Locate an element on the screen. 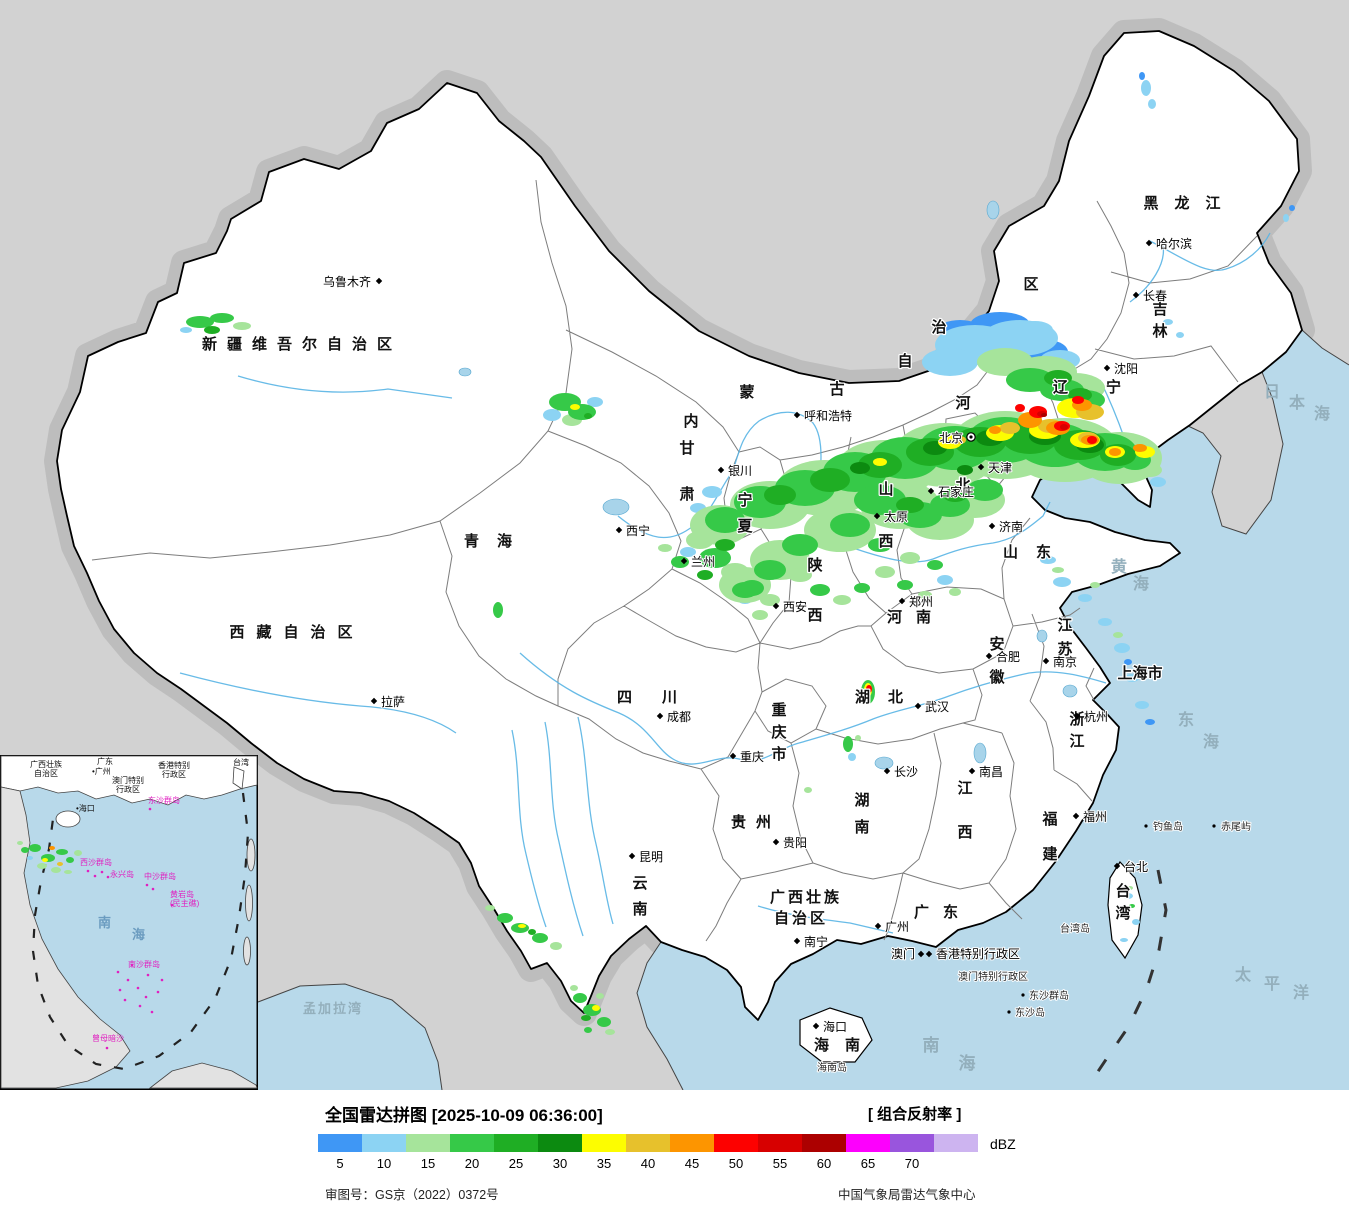  province-label: 宁夏 is located at coordinates (744, 513).